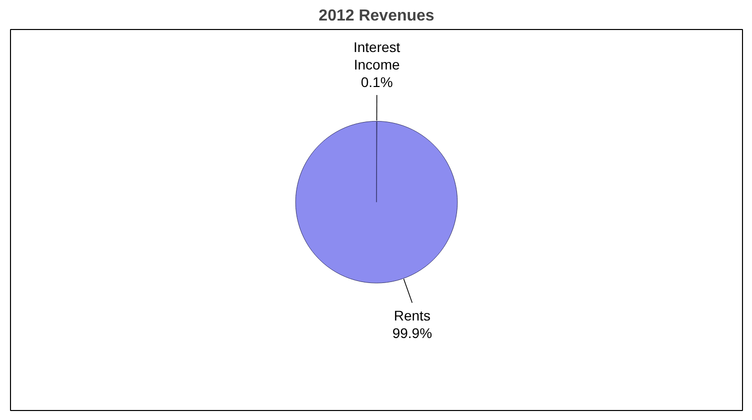 This screenshot has width=752, height=420. Describe the element at coordinates (412, 316) in the screenshot. I see `slice-label: Rents` at that location.